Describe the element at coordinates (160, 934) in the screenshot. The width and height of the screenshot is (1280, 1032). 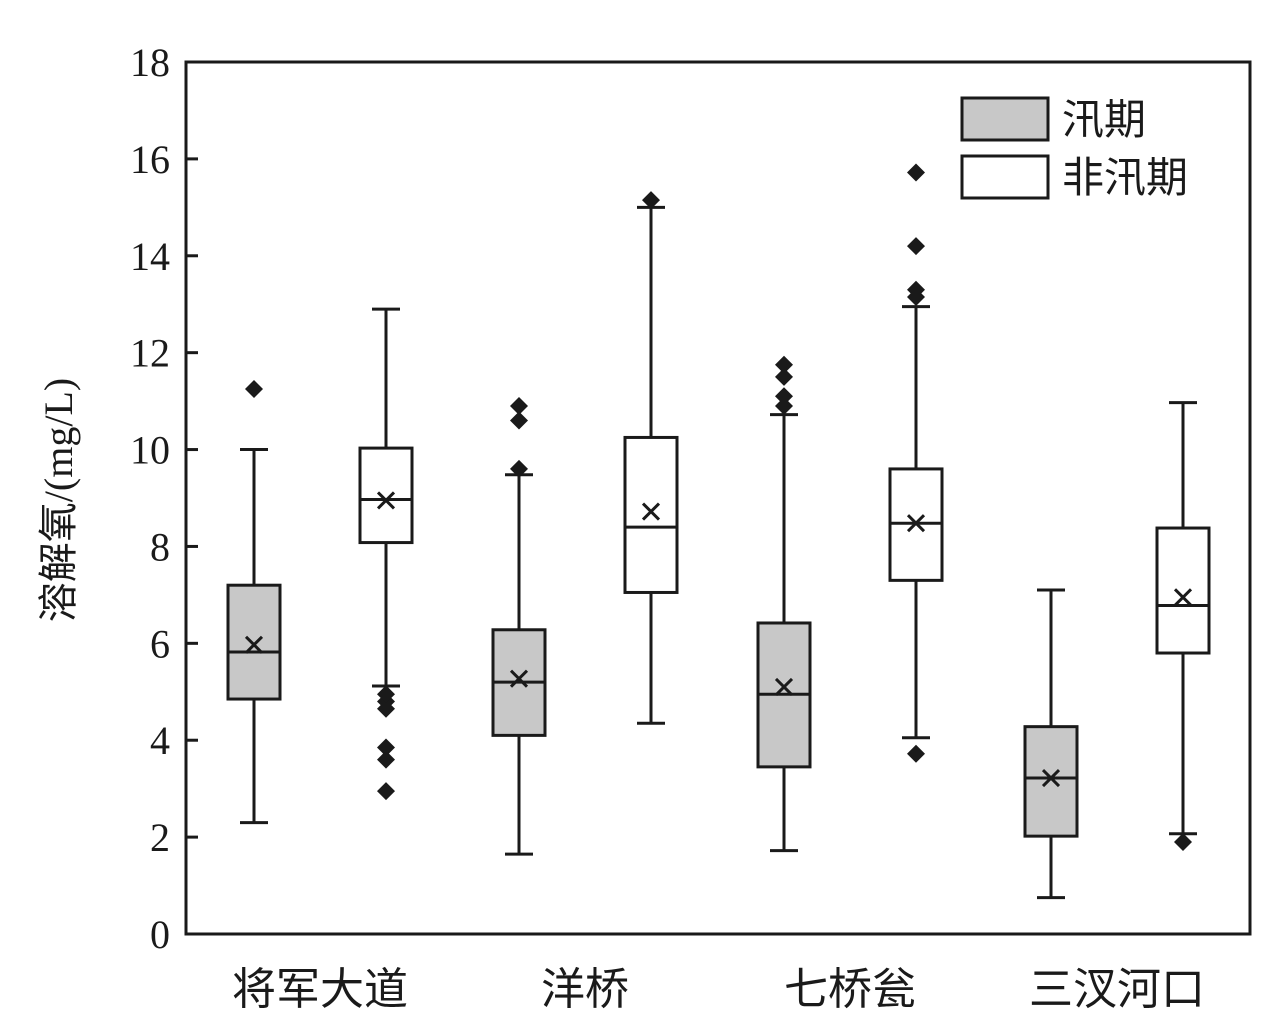
I see `y-tick-label: 0` at that location.